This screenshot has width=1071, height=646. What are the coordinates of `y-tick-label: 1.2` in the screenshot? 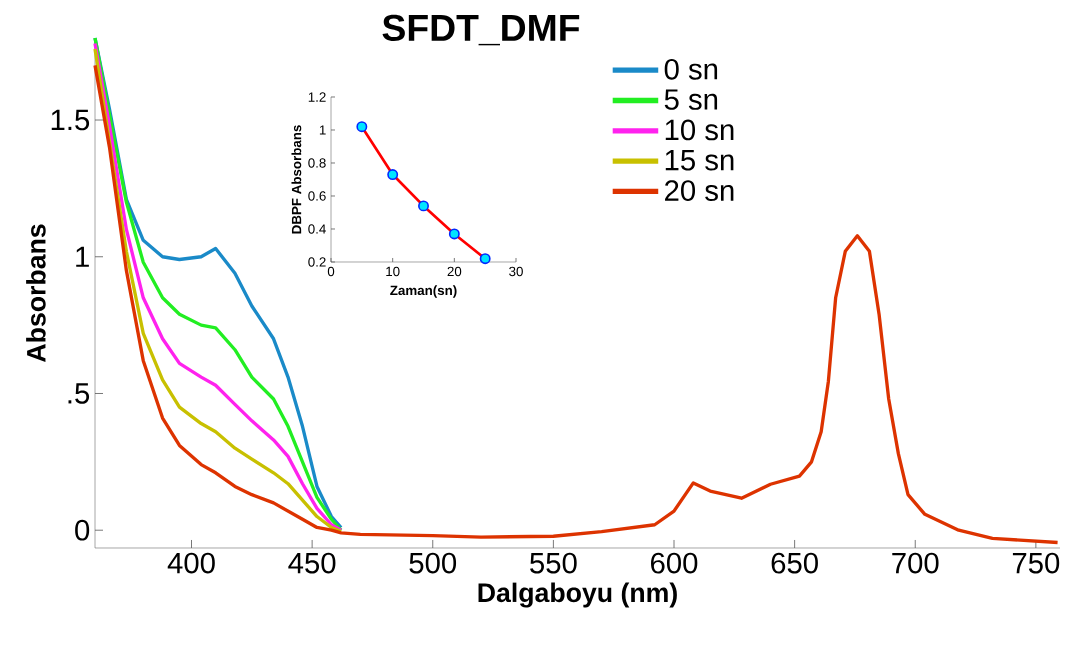 It's located at (317, 97).